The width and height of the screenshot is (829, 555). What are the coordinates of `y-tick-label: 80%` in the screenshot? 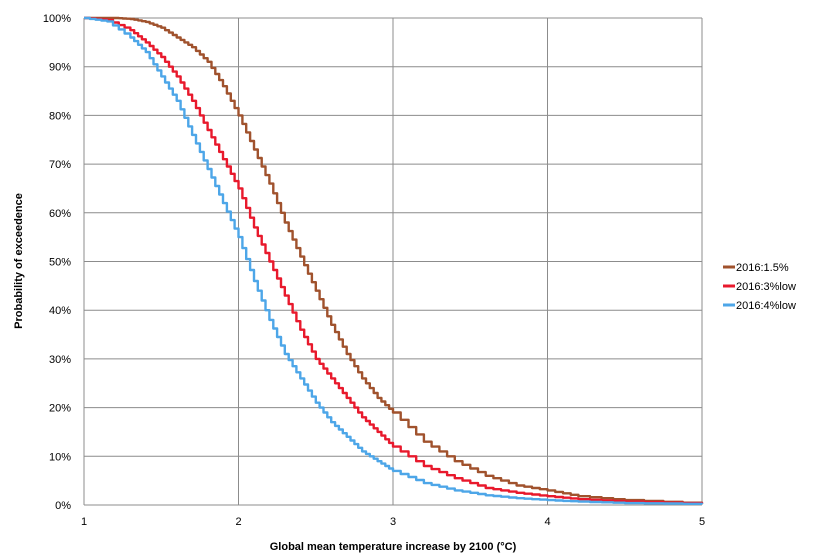 It's located at (60, 116).